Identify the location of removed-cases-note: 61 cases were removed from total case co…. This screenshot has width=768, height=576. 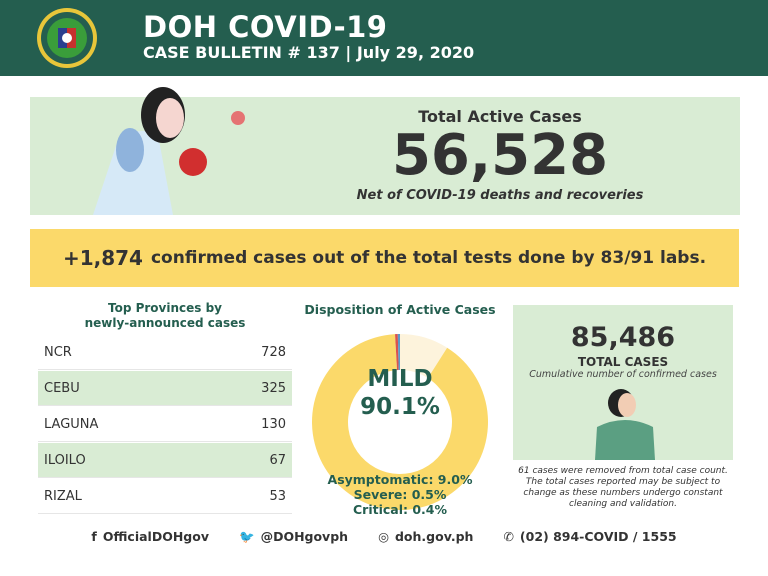
(623, 487).